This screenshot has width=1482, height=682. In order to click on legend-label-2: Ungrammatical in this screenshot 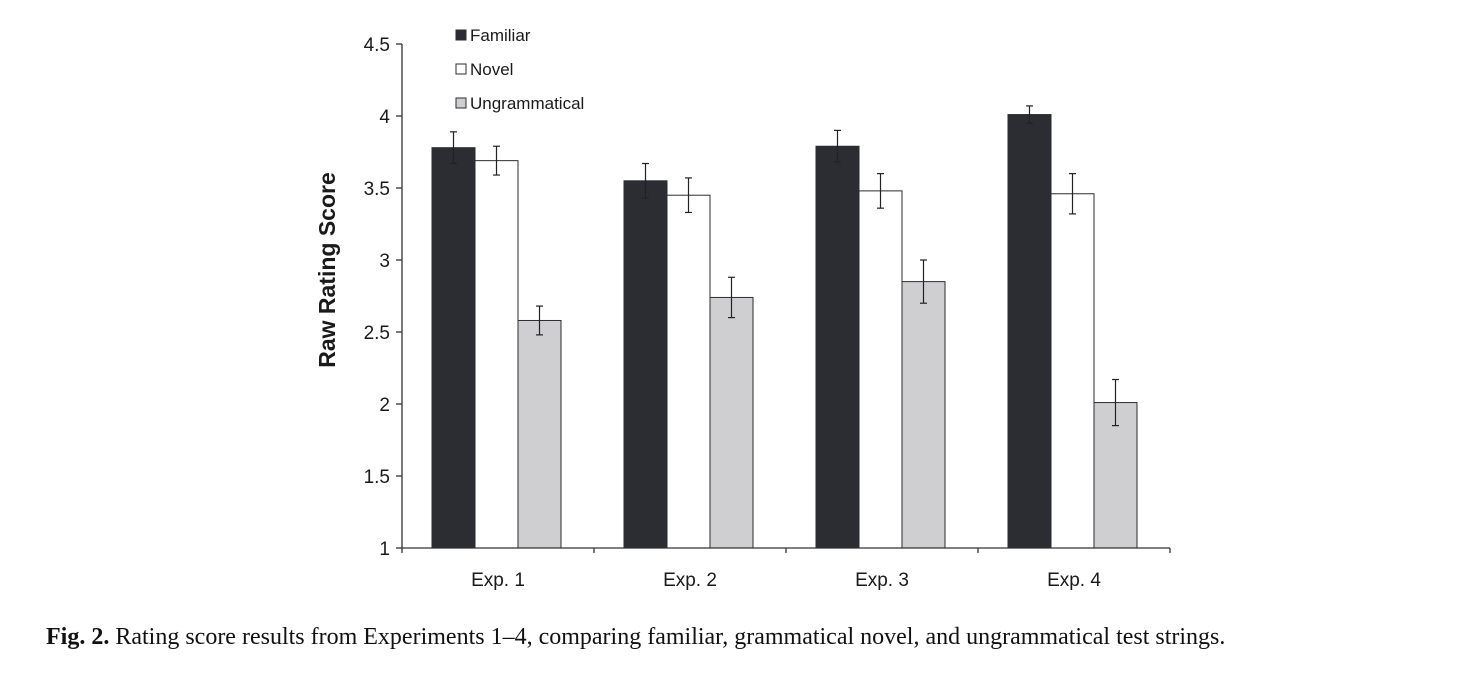, I will do `click(527, 103)`.